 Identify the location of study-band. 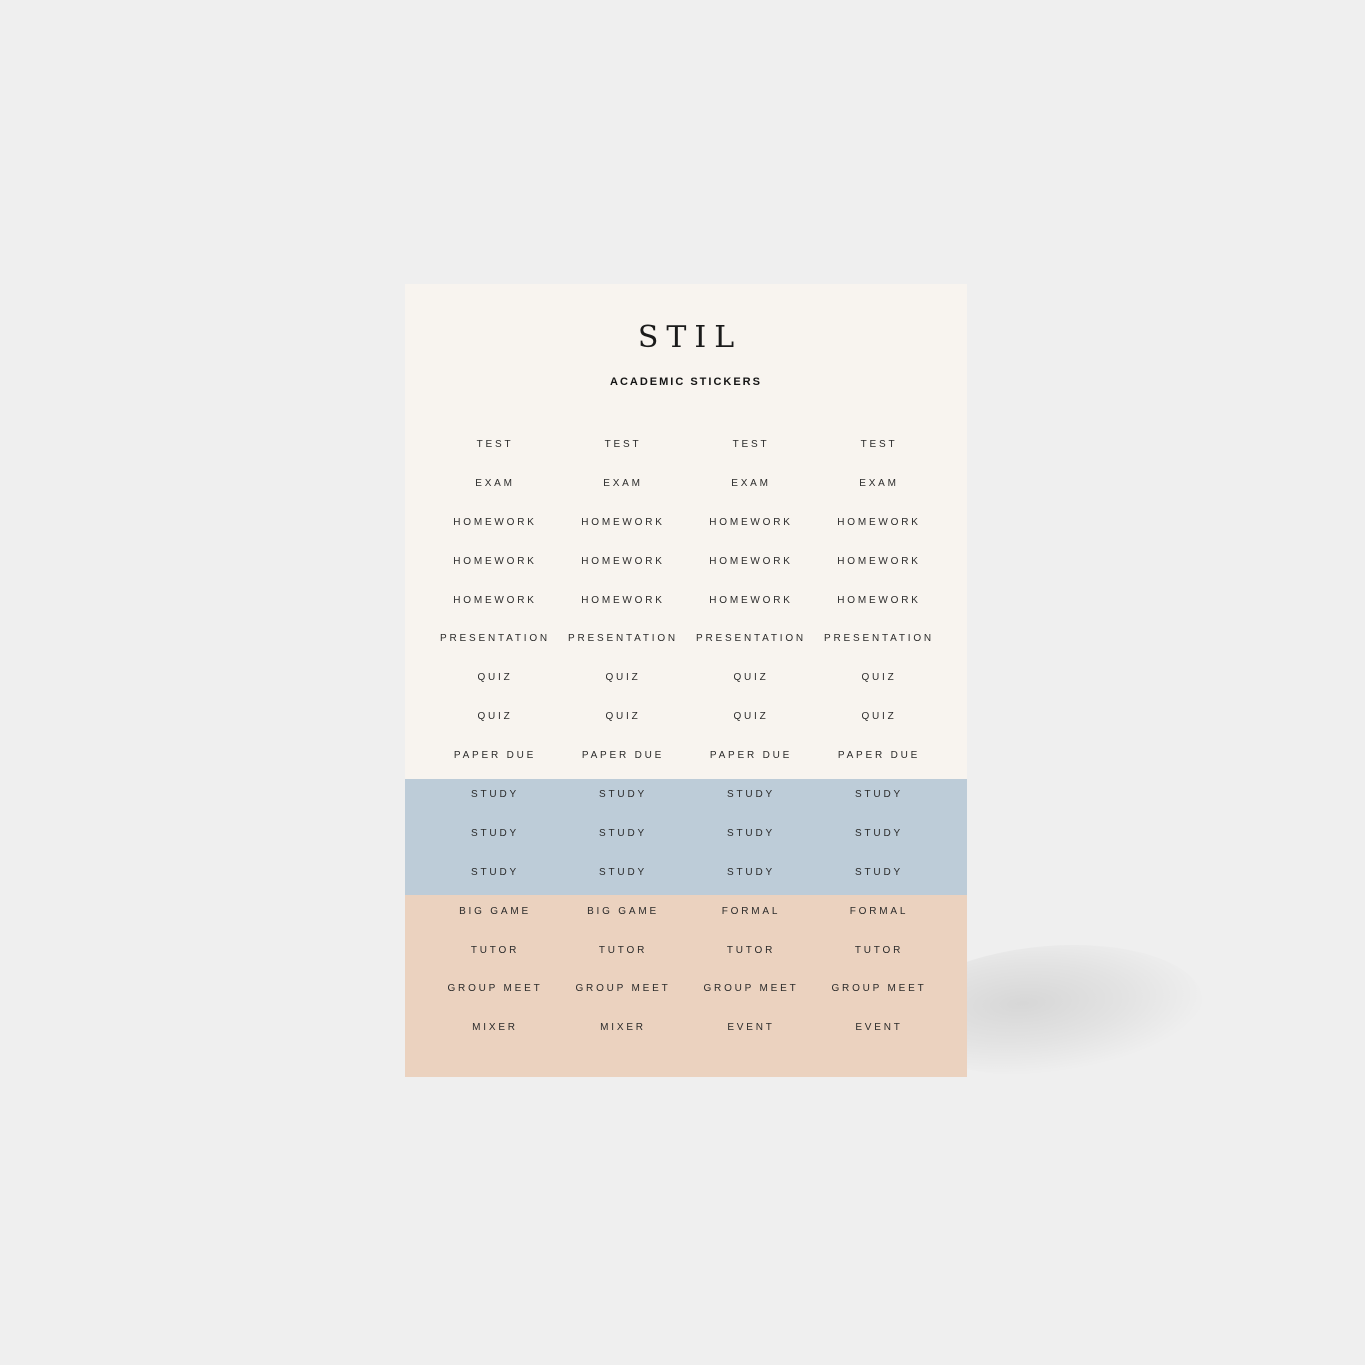
(686, 837).